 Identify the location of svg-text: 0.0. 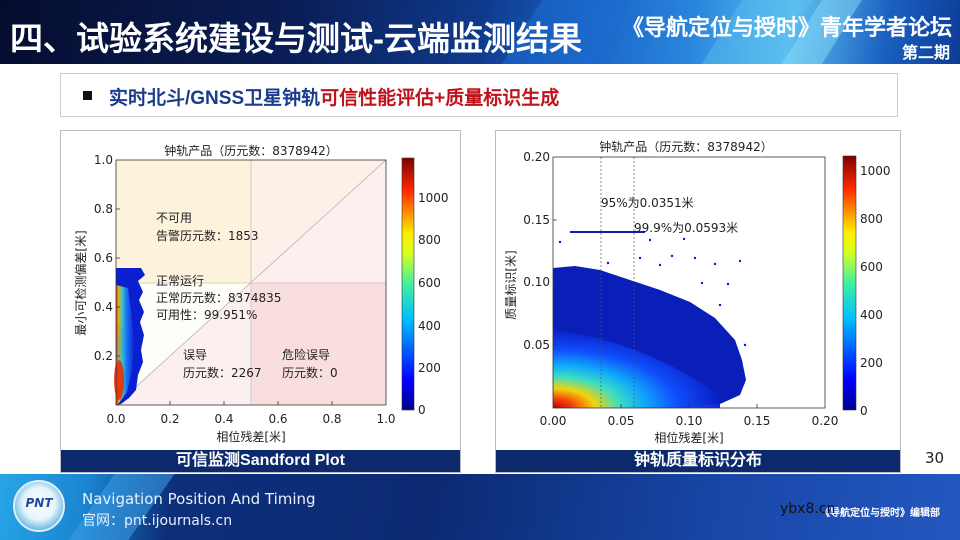
(115, 419).